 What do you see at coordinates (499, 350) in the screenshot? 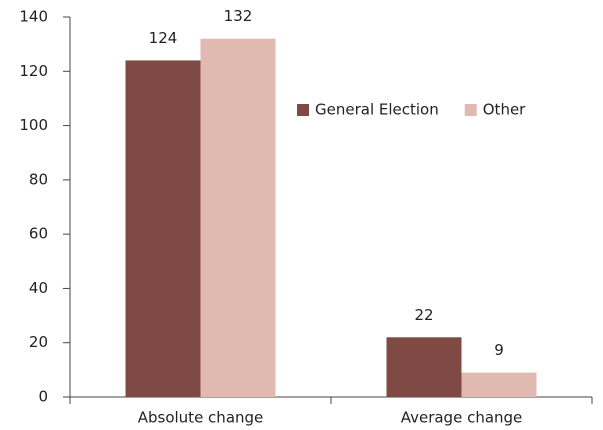
I see `data-label: 9` at bounding box center [499, 350].